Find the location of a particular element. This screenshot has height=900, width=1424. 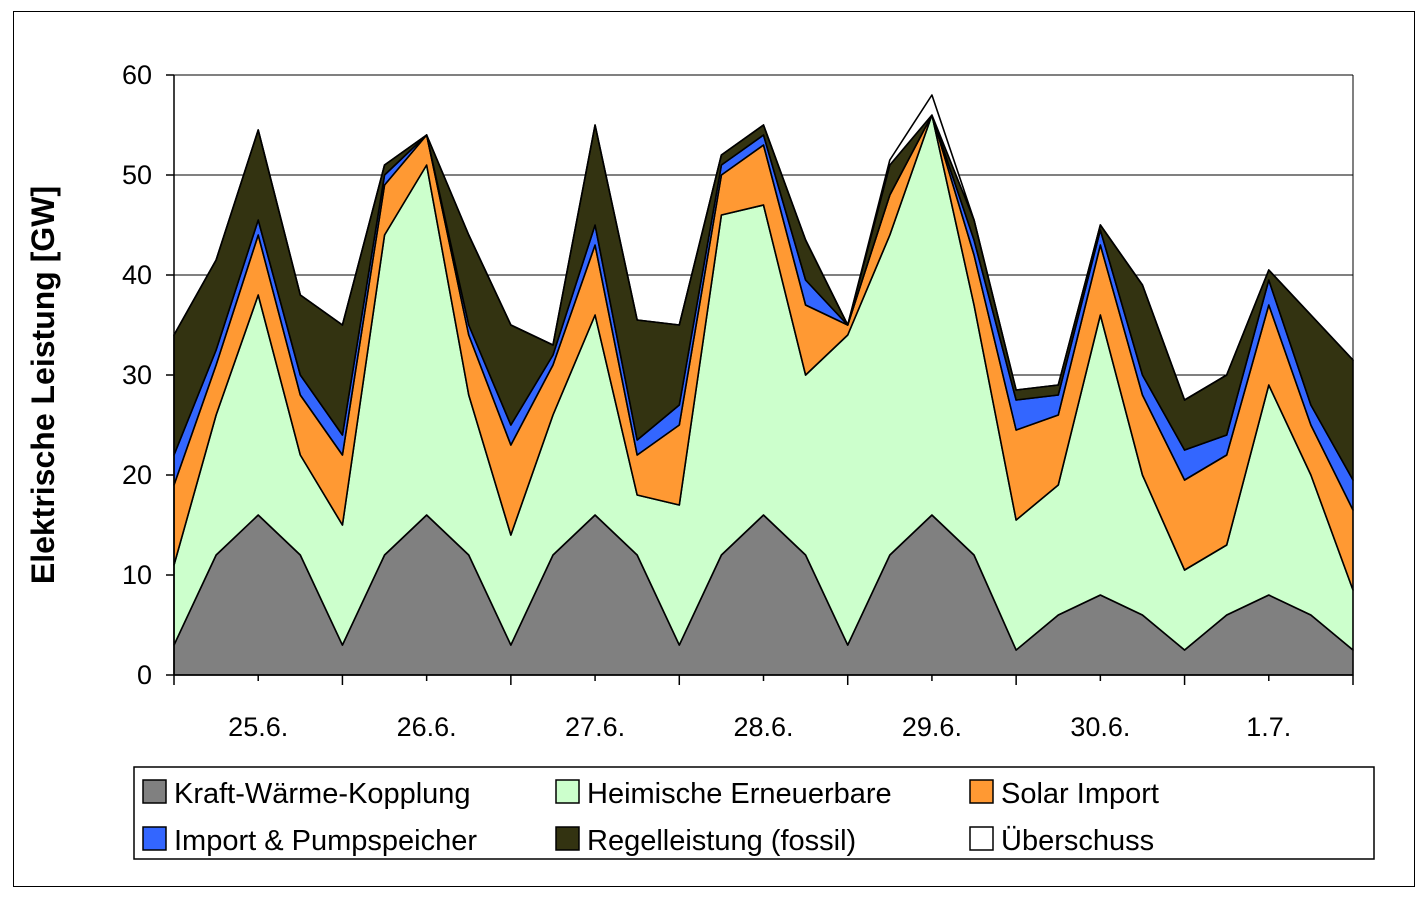

y-tick-label-30: 30 is located at coordinates (137, 375).